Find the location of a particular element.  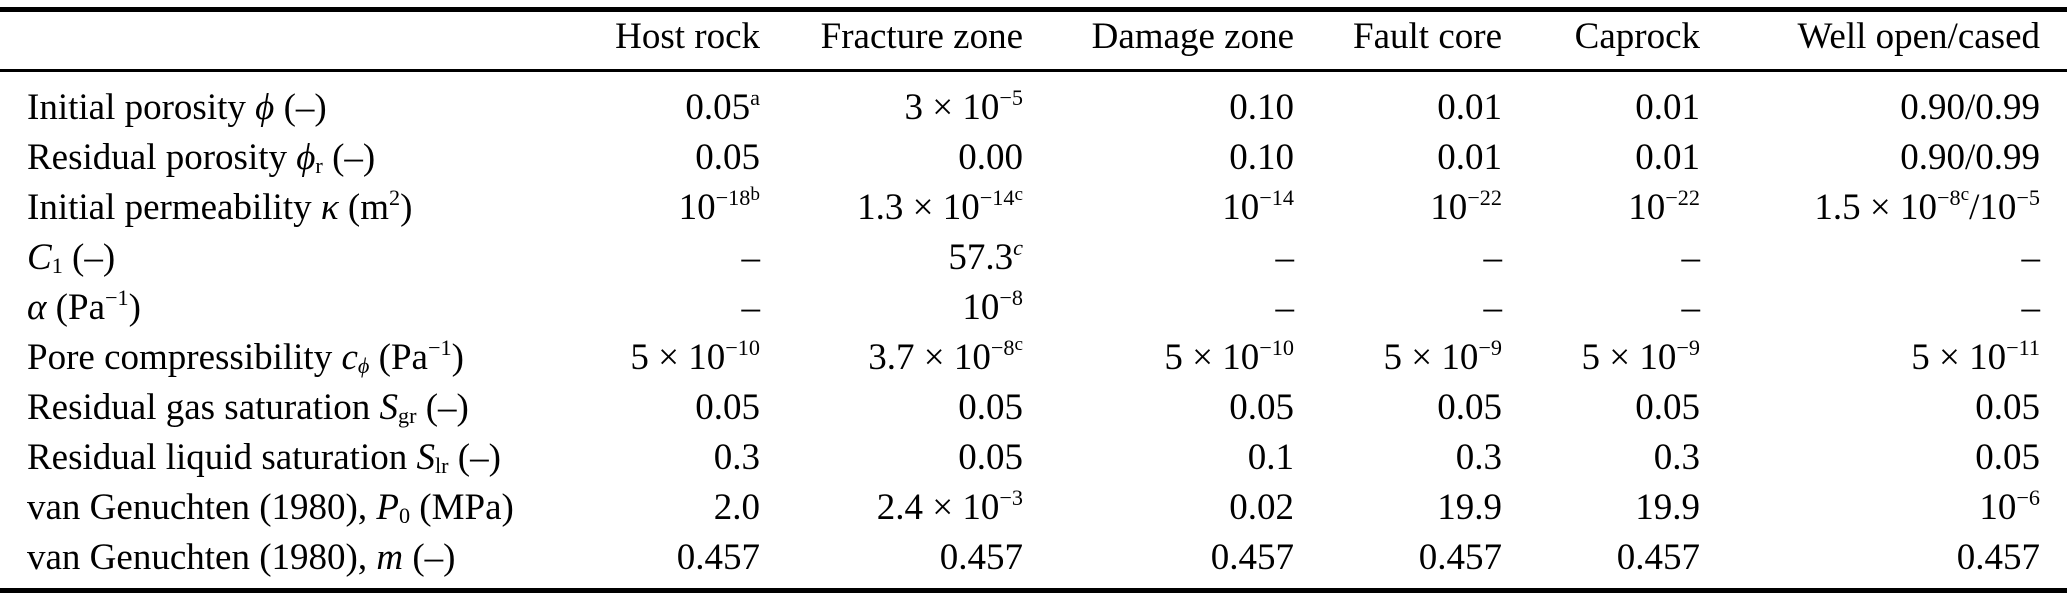

row-label: van Genuchten (1980), P0 (MPa) is located at coordinates (270, 507).